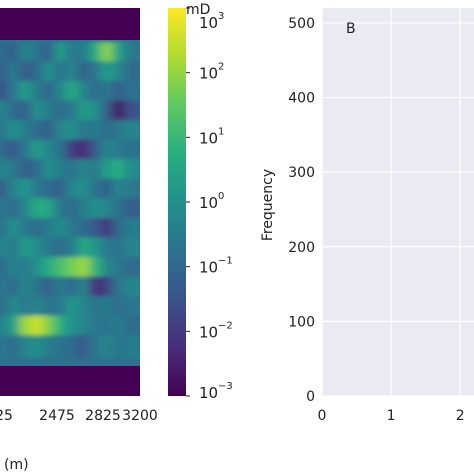 This screenshot has width=474, height=474. What do you see at coordinates (460, 416) in the screenshot?
I see `histogram-x-tick-label: 2` at bounding box center [460, 416].